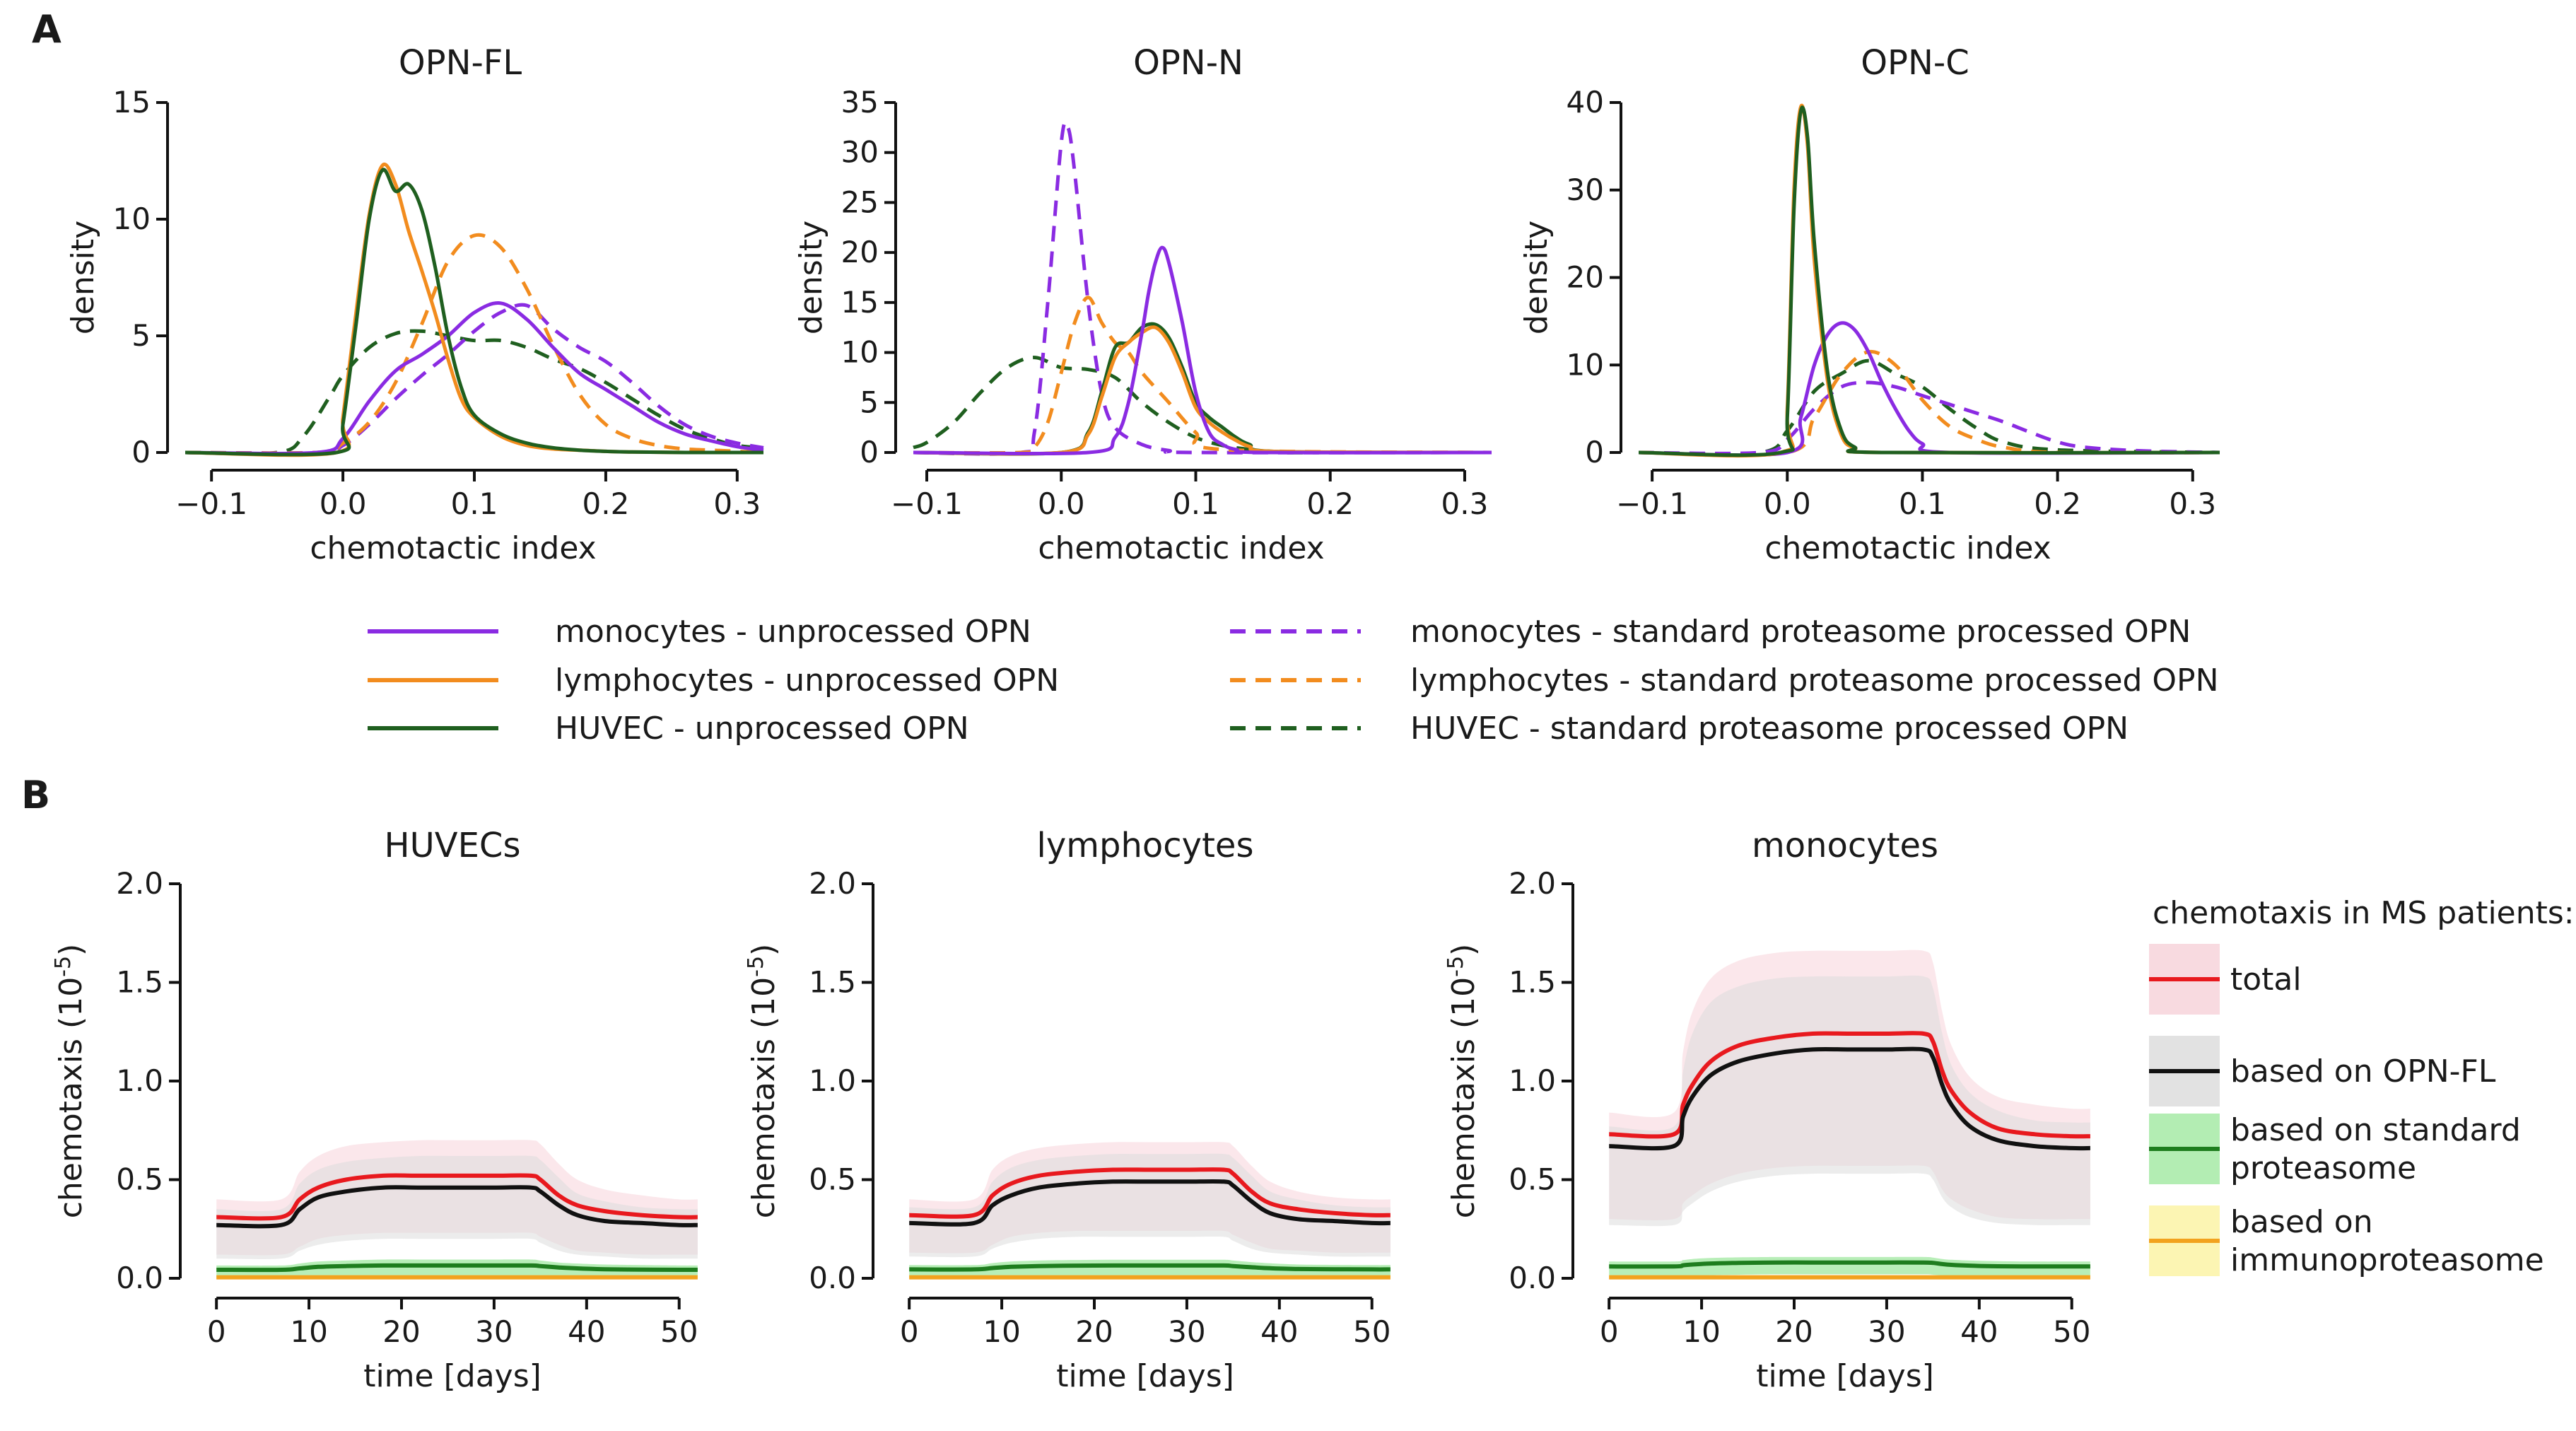 This screenshot has height=1431, width=2576. What do you see at coordinates (139, 982) in the screenshot?
I see `y-tick-label: 1.5` at bounding box center [139, 982].